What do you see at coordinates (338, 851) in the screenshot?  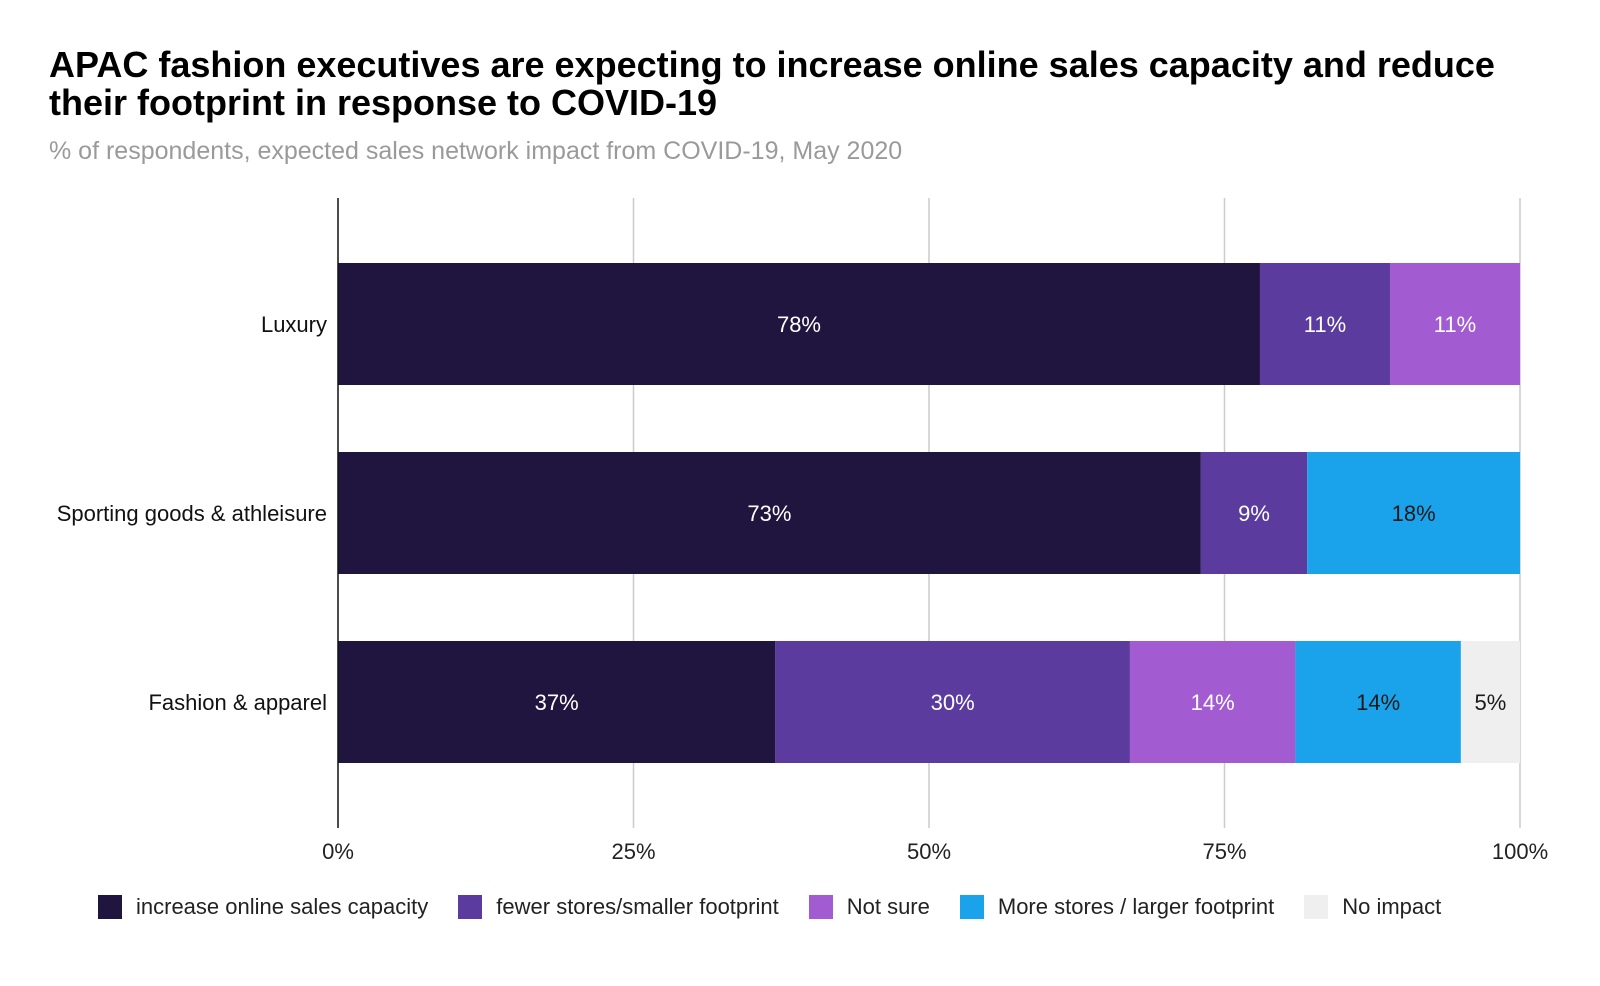 I see `x-tick-label: 0%` at bounding box center [338, 851].